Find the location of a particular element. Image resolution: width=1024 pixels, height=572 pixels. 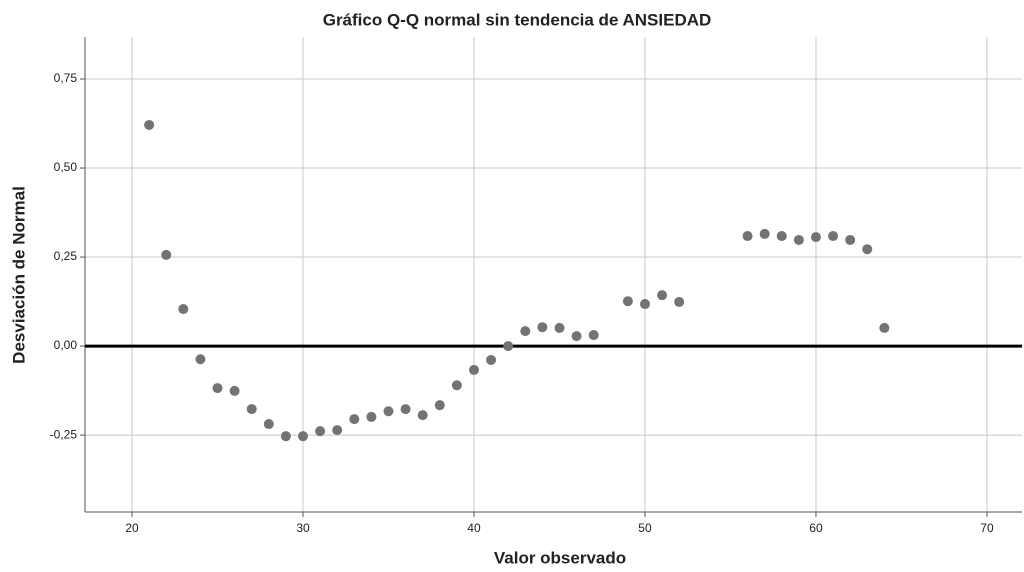

x-tick-label: 60 is located at coordinates (816, 528).